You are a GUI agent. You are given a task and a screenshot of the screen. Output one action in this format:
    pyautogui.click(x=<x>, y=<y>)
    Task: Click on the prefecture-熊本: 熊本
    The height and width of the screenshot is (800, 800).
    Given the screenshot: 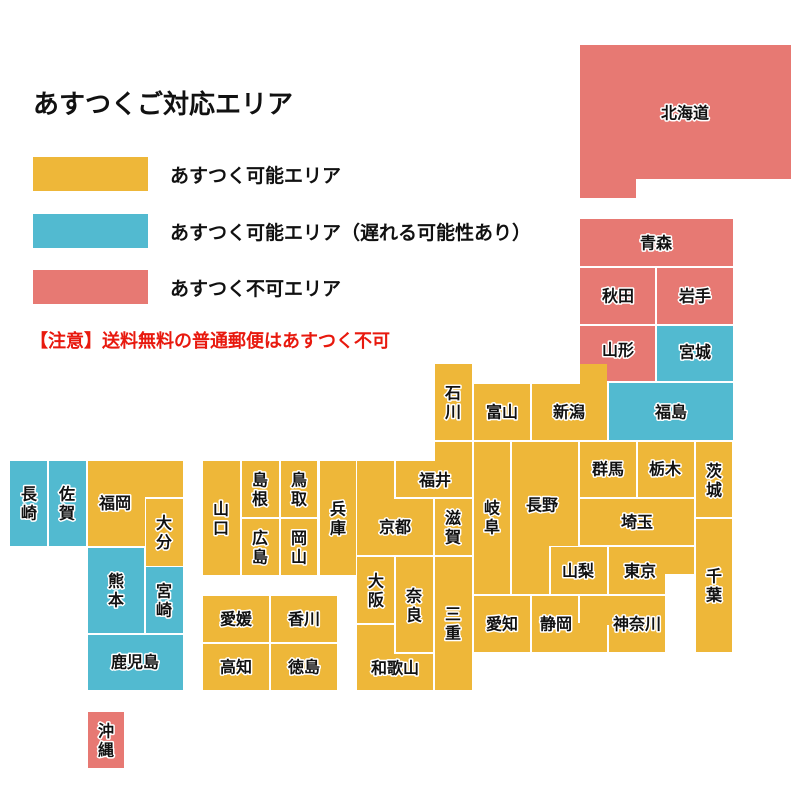 What is the action you would take?
    pyautogui.click(x=116, y=590)
    